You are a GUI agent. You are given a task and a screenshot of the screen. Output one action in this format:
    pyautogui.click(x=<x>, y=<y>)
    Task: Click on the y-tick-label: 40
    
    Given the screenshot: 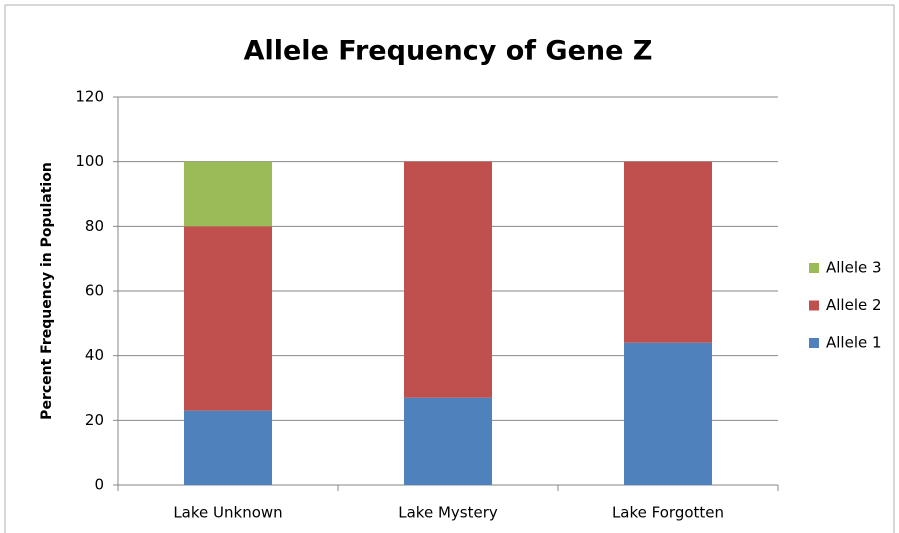 What is the action you would take?
    pyautogui.click(x=94, y=355)
    